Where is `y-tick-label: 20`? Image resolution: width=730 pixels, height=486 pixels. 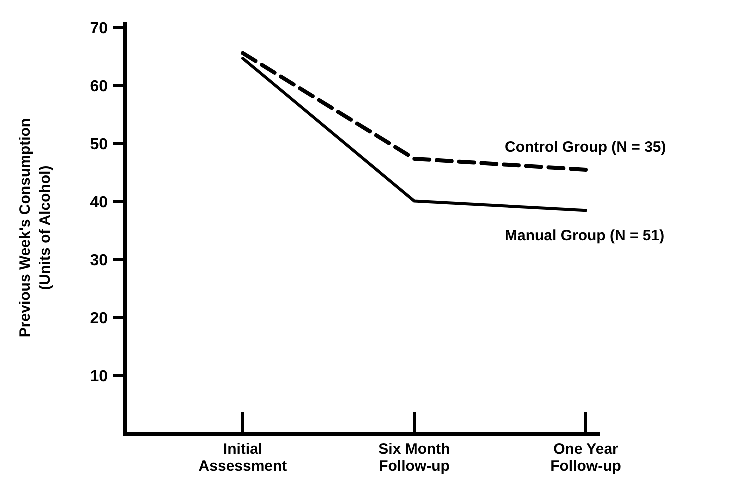
y-tick-label: 20 is located at coordinates (99, 319).